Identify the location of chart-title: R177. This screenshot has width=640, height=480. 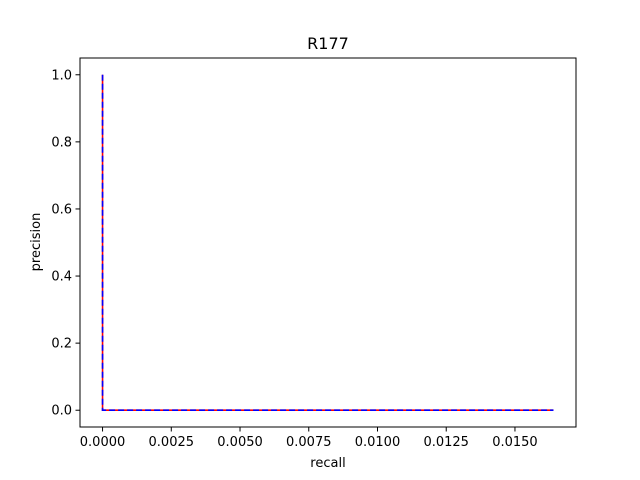
(328, 43).